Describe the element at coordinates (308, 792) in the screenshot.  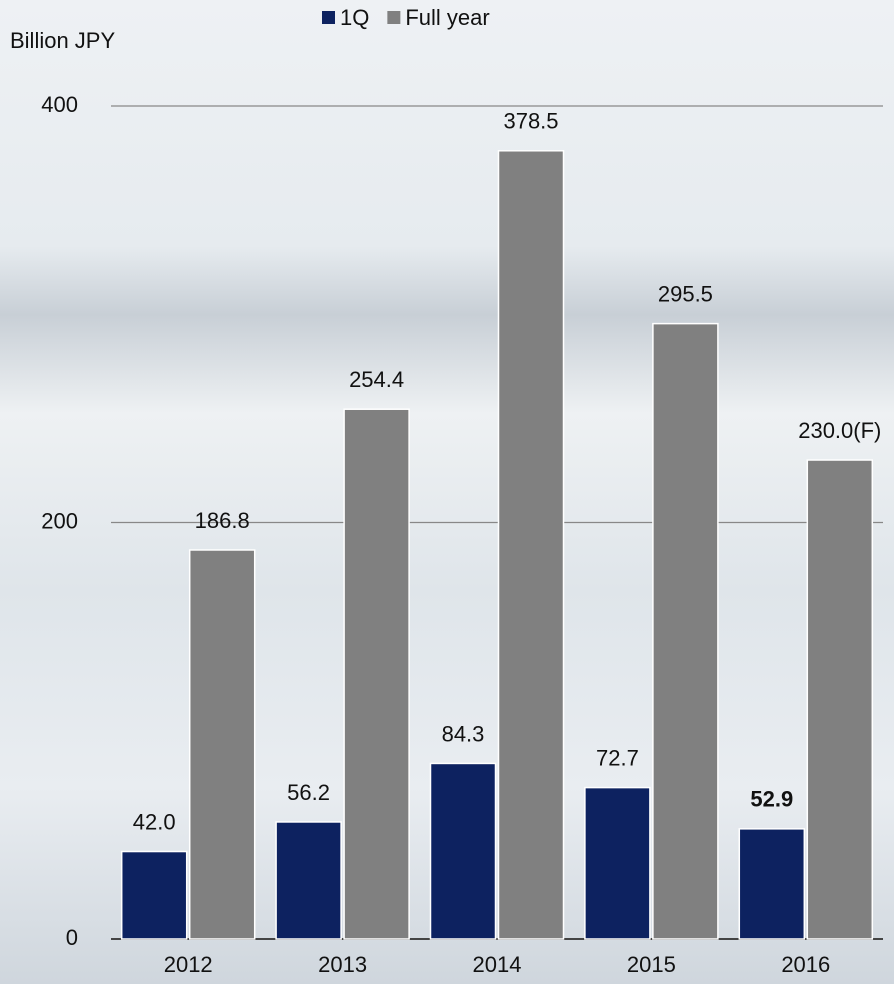
I see `value-label: 56.2` at that location.